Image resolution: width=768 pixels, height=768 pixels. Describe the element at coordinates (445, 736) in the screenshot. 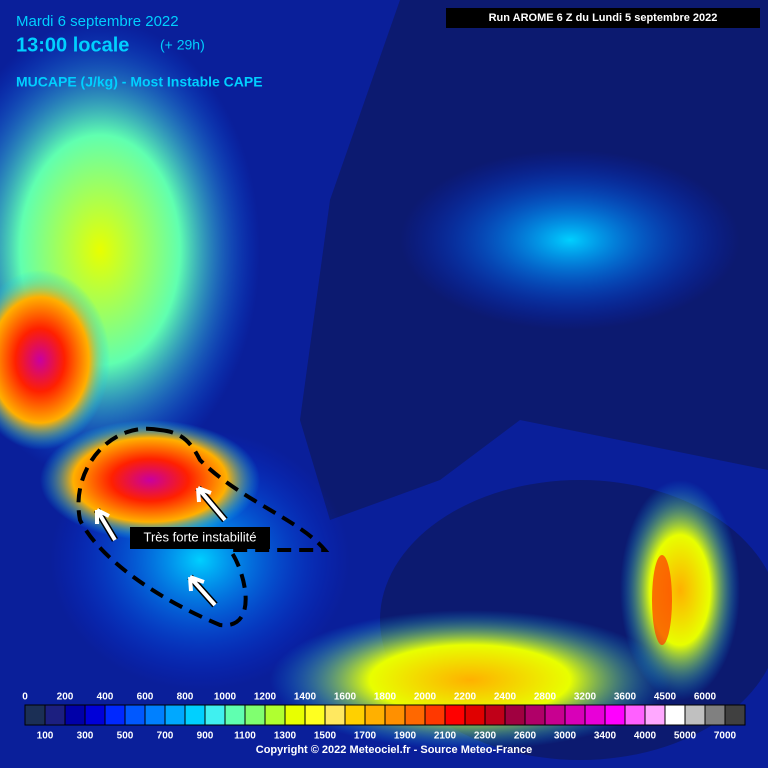

I see `legend-label: 2100` at that location.